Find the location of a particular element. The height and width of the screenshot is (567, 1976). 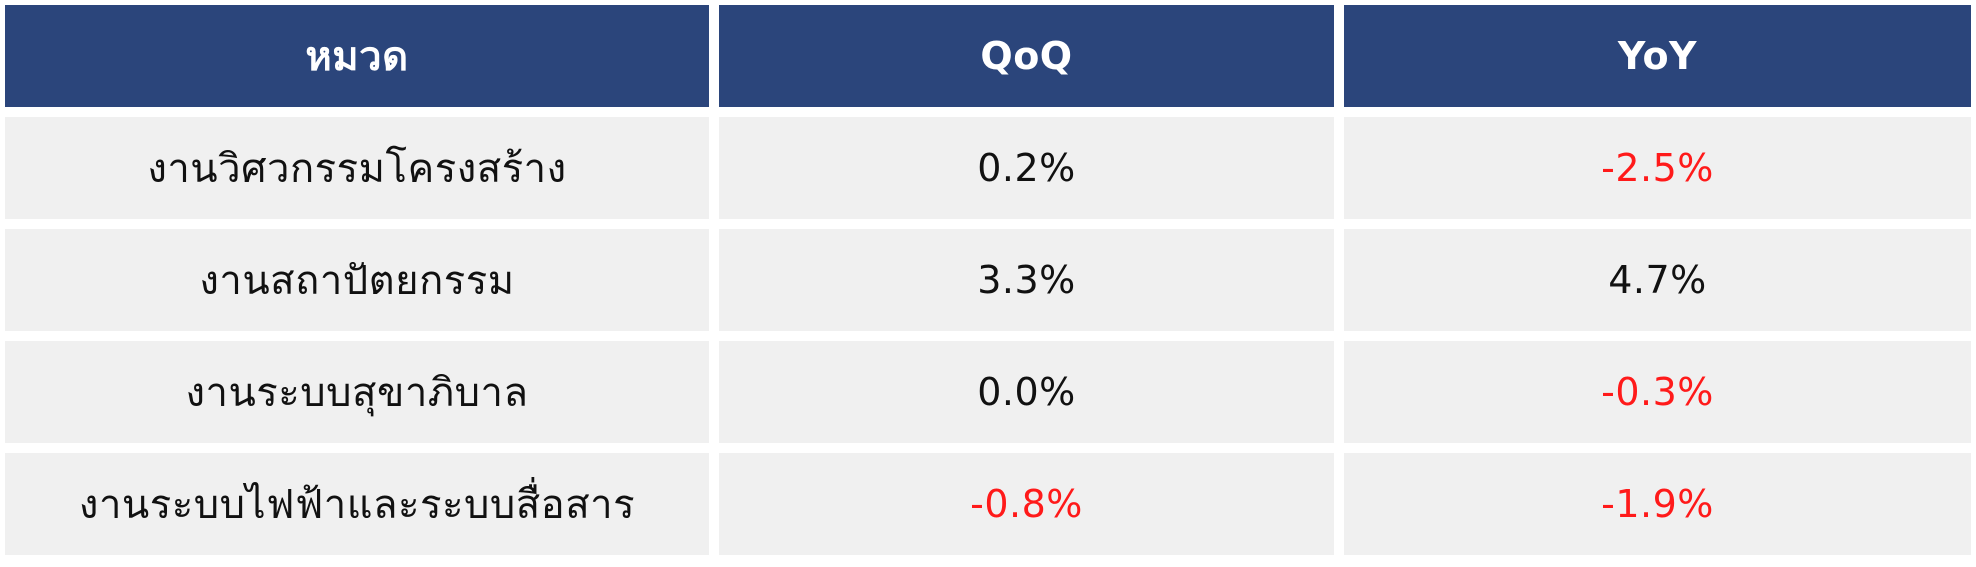

row-1-category: งานวิศวกรรมโครงสร้าง is located at coordinates (357, 168).